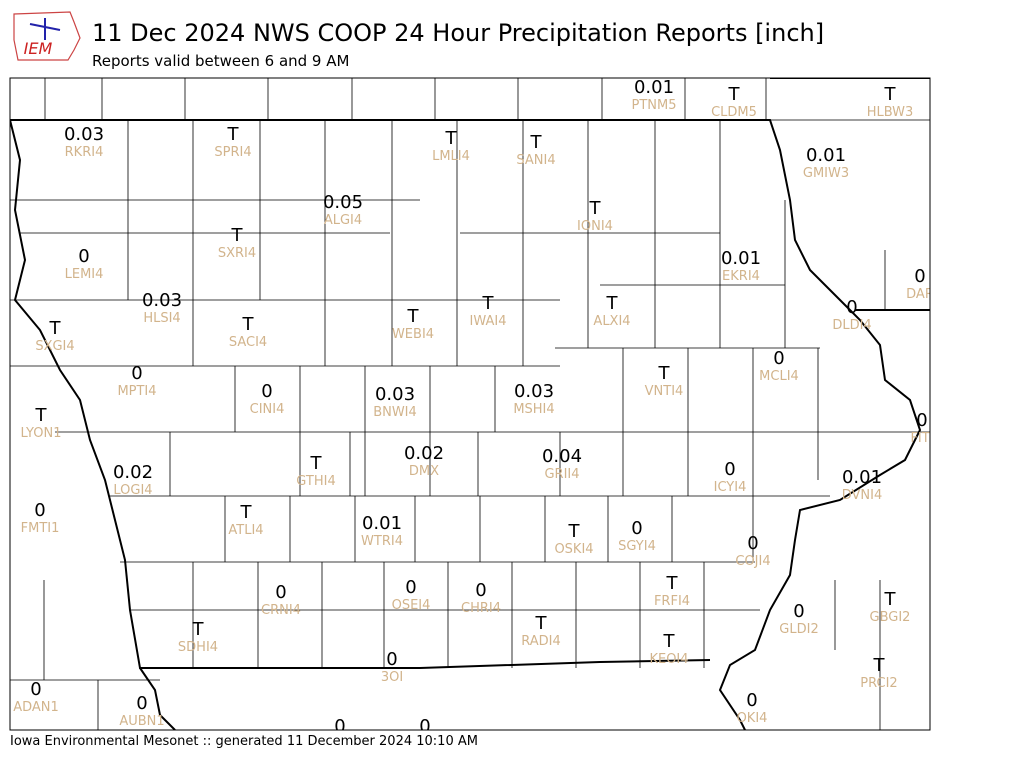 This screenshot has height=772, width=1024. What do you see at coordinates (637, 546) in the screenshot?
I see `station-id: SGYI4` at bounding box center [637, 546].